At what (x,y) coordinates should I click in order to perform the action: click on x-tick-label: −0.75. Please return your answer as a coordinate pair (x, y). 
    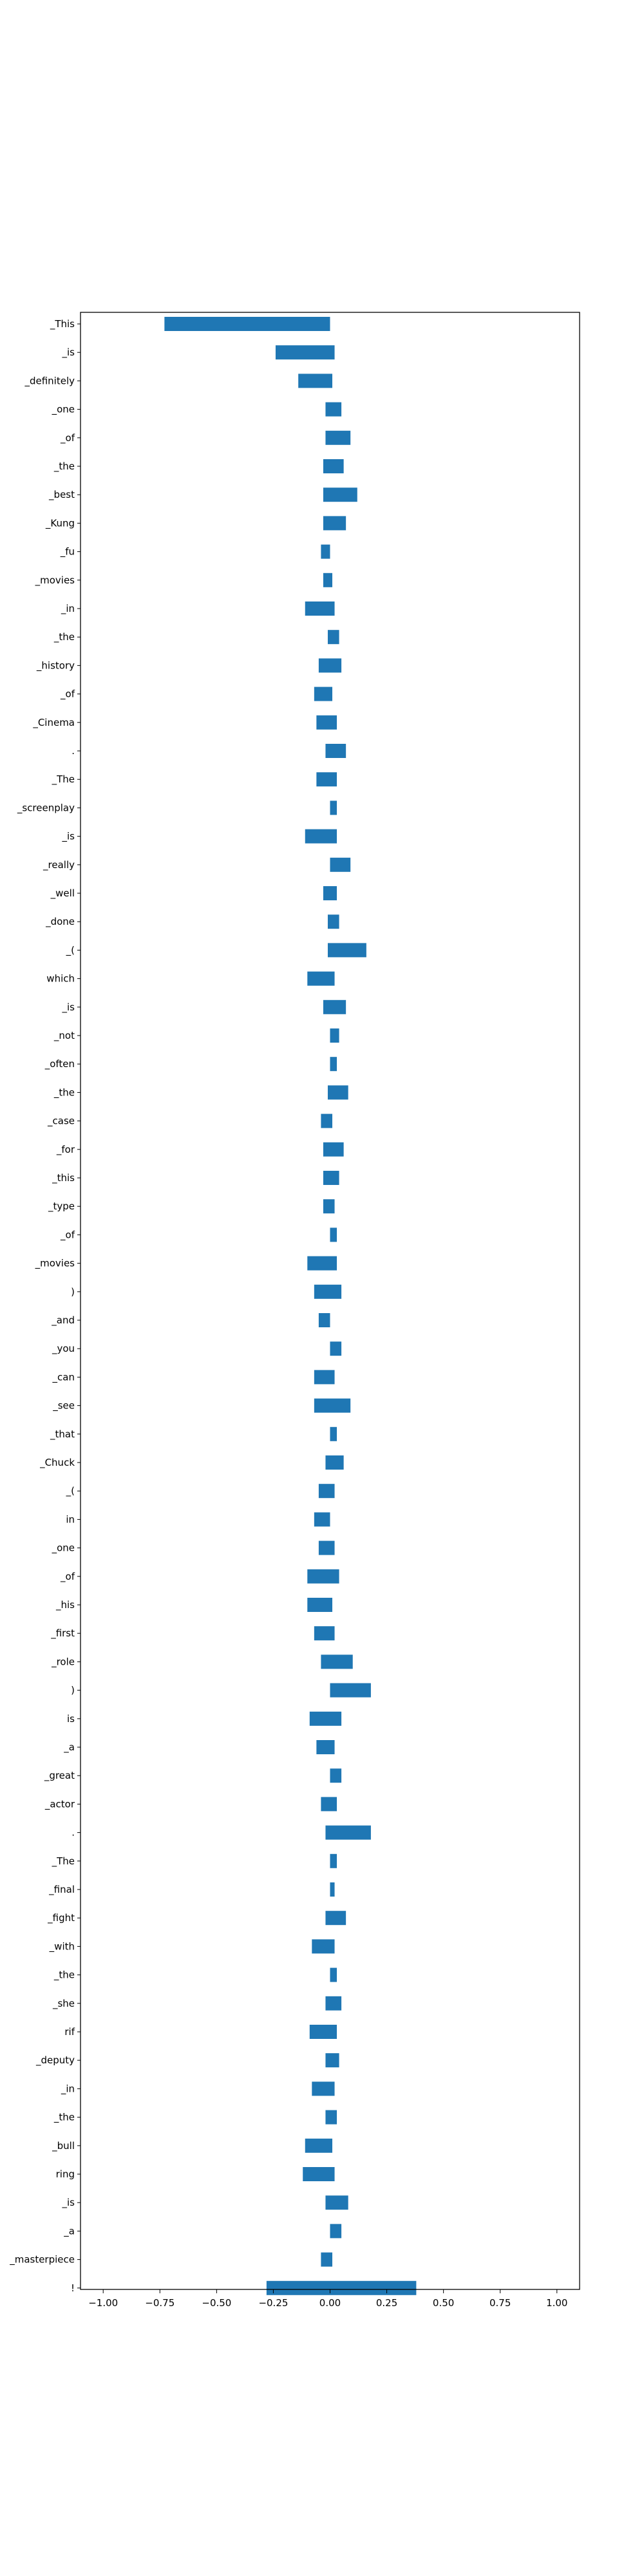
    Looking at the image, I should click on (160, 2303).